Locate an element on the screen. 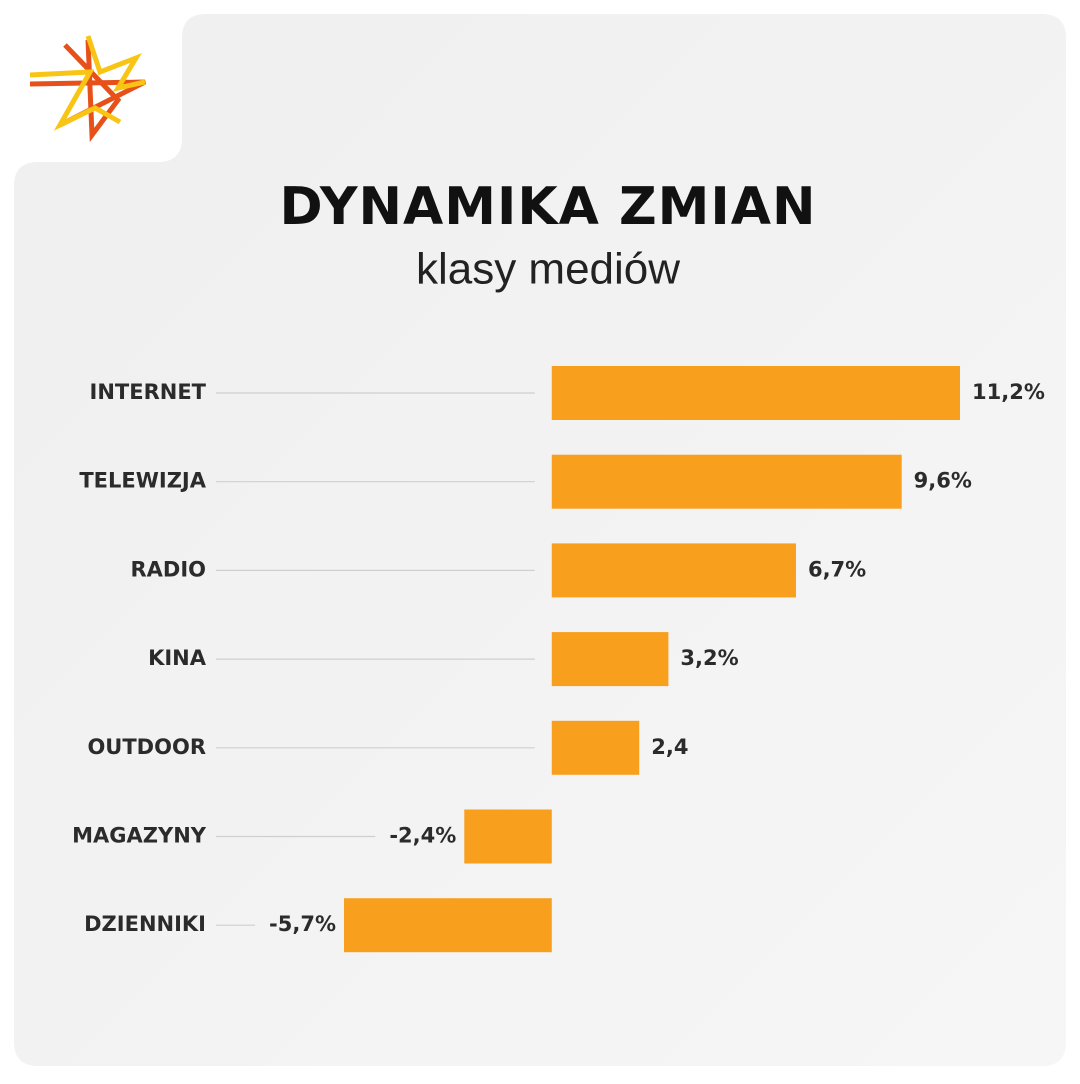 The height and width of the screenshot is (1084, 1080). category-label: KINA is located at coordinates (177, 658).